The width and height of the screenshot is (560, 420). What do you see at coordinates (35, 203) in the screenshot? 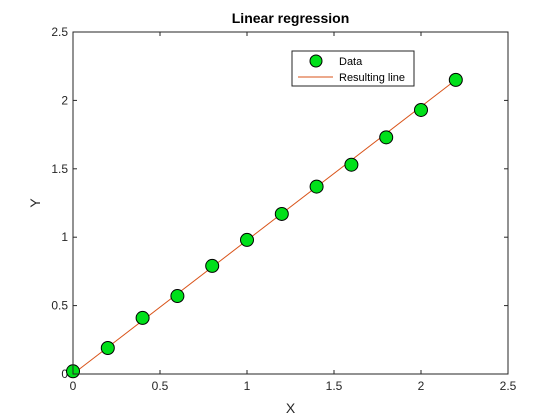
I see `y-axis-label: Y` at bounding box center [35, 203].